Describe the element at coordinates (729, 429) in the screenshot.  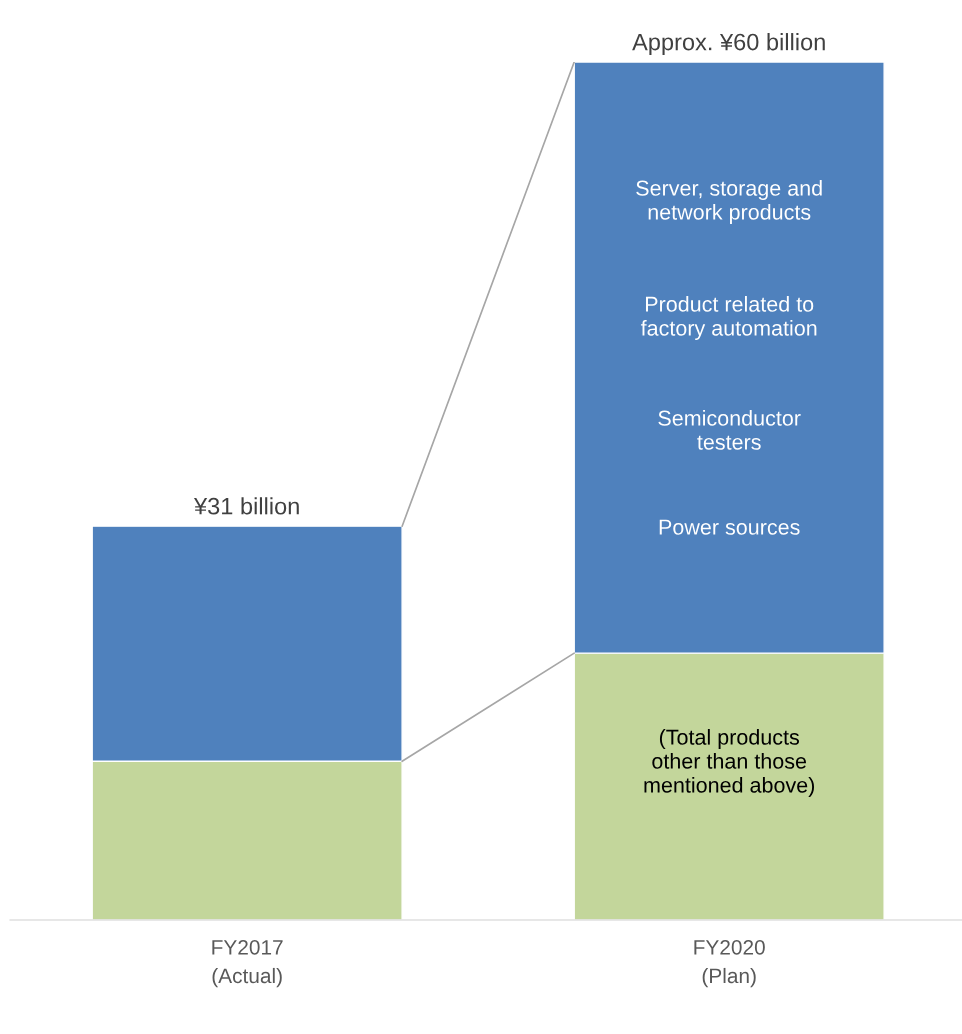
I see `annotation: Semiconductor testers` at that location.